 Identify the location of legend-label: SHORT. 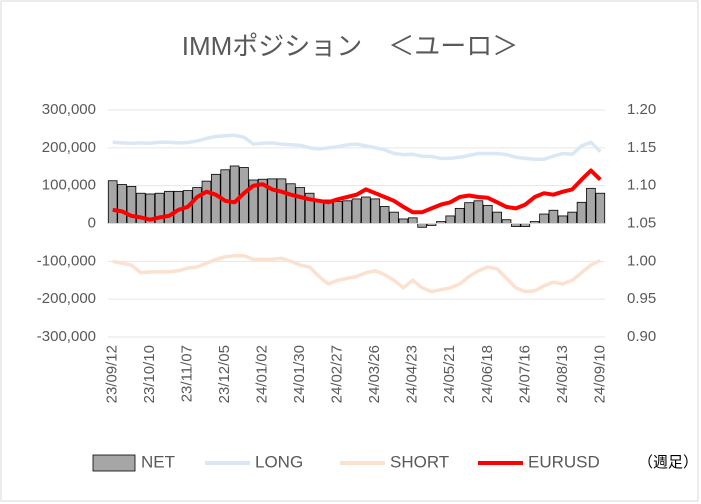
(419, 461).